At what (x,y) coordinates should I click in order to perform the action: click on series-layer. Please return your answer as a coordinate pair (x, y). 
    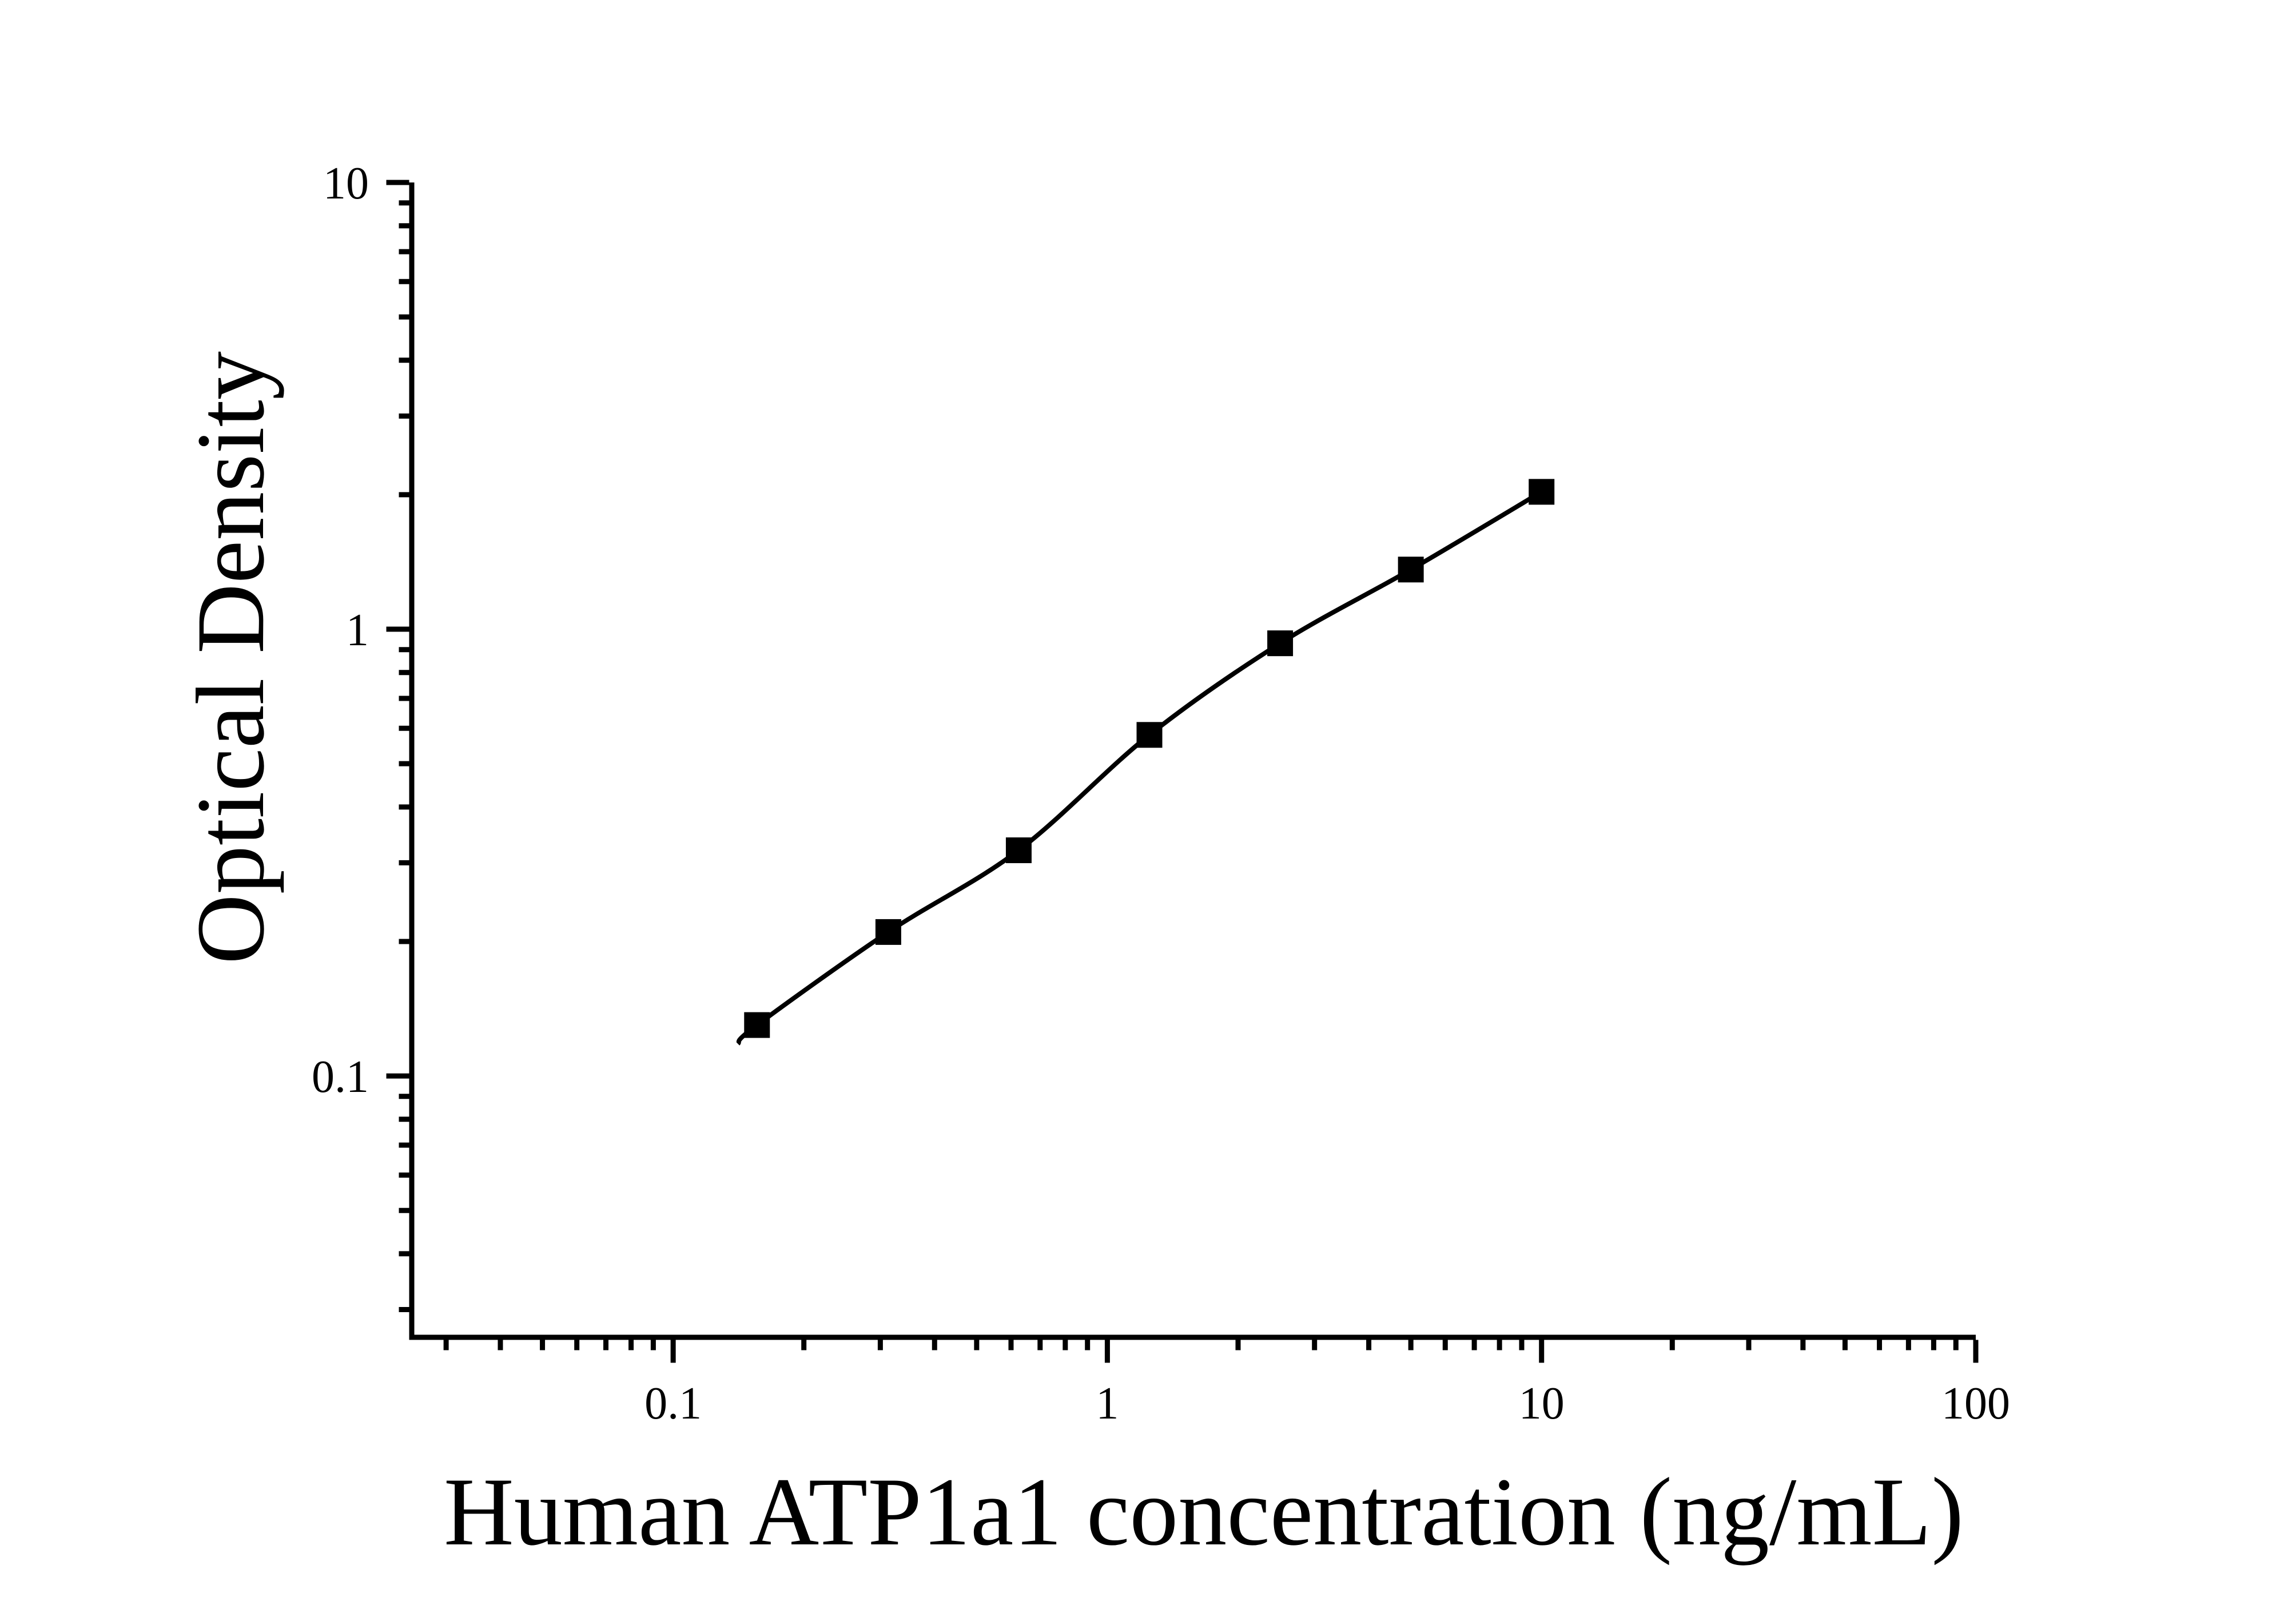
    Looking at the image, I should click on (1145, 762).